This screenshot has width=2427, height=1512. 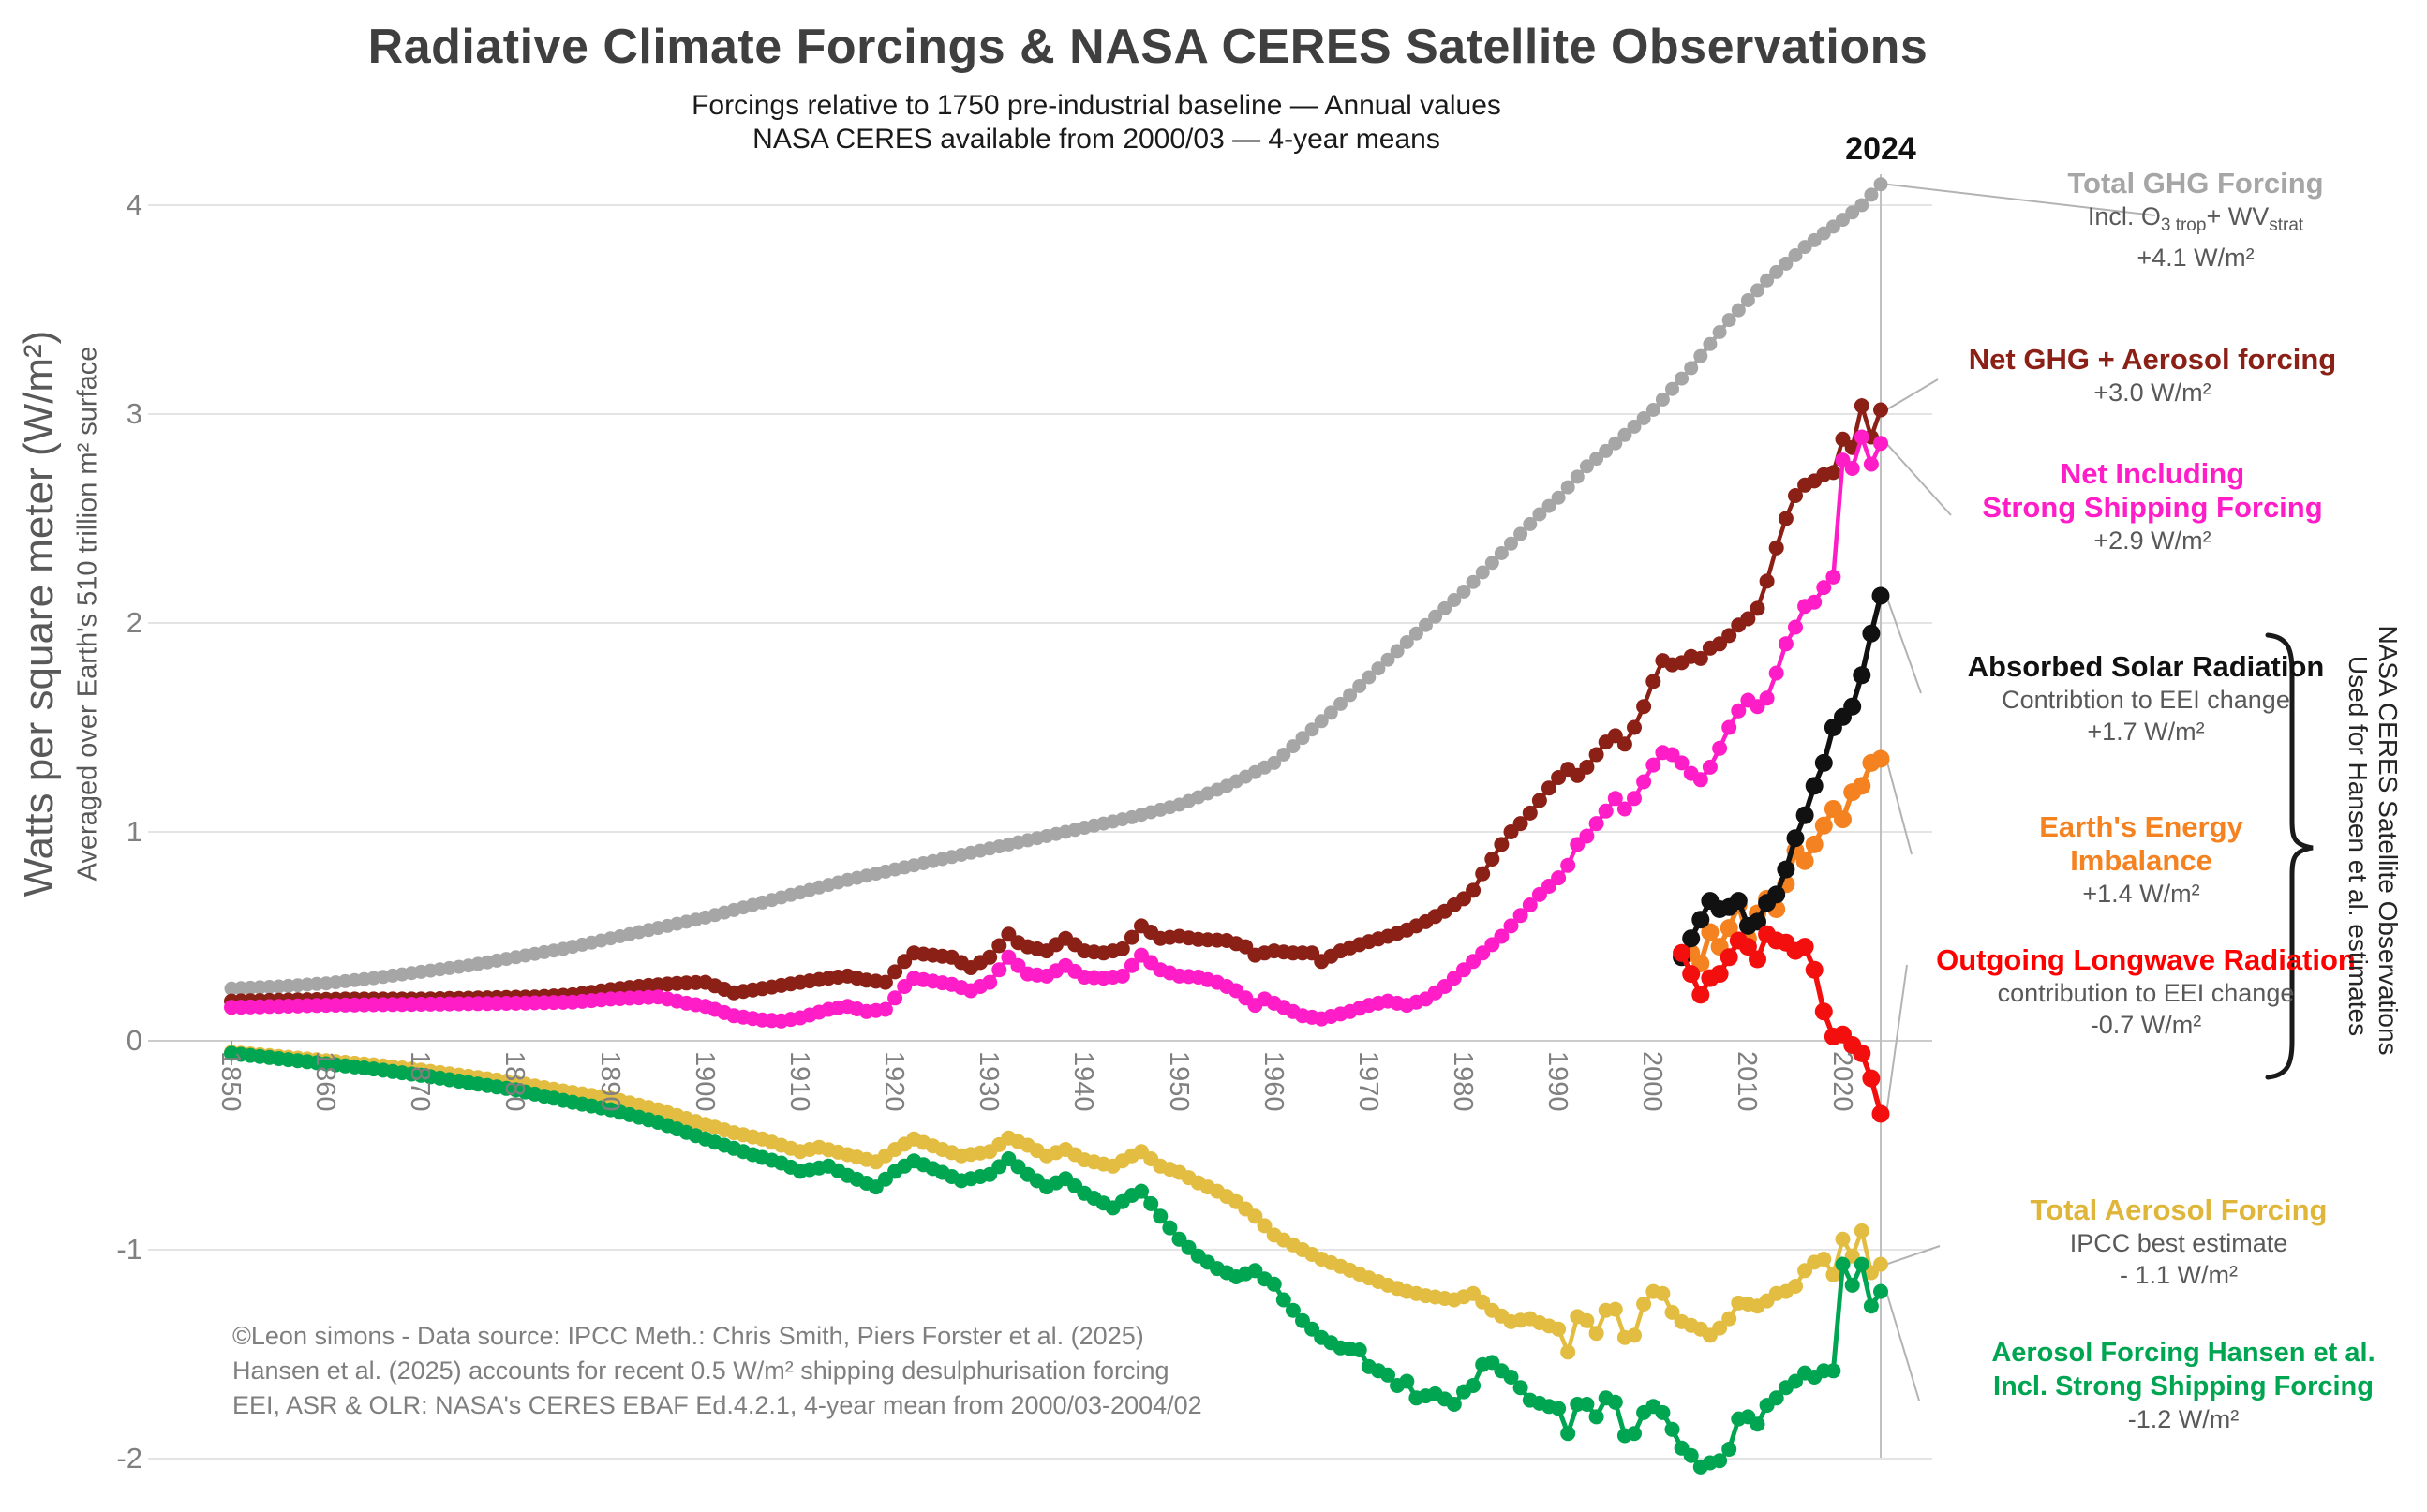 What do you see at coordinates (2152, 392) in the screenshot?
I see `annotation-net-value: +3.0 W/m²` at bounding box center [2152, 392].